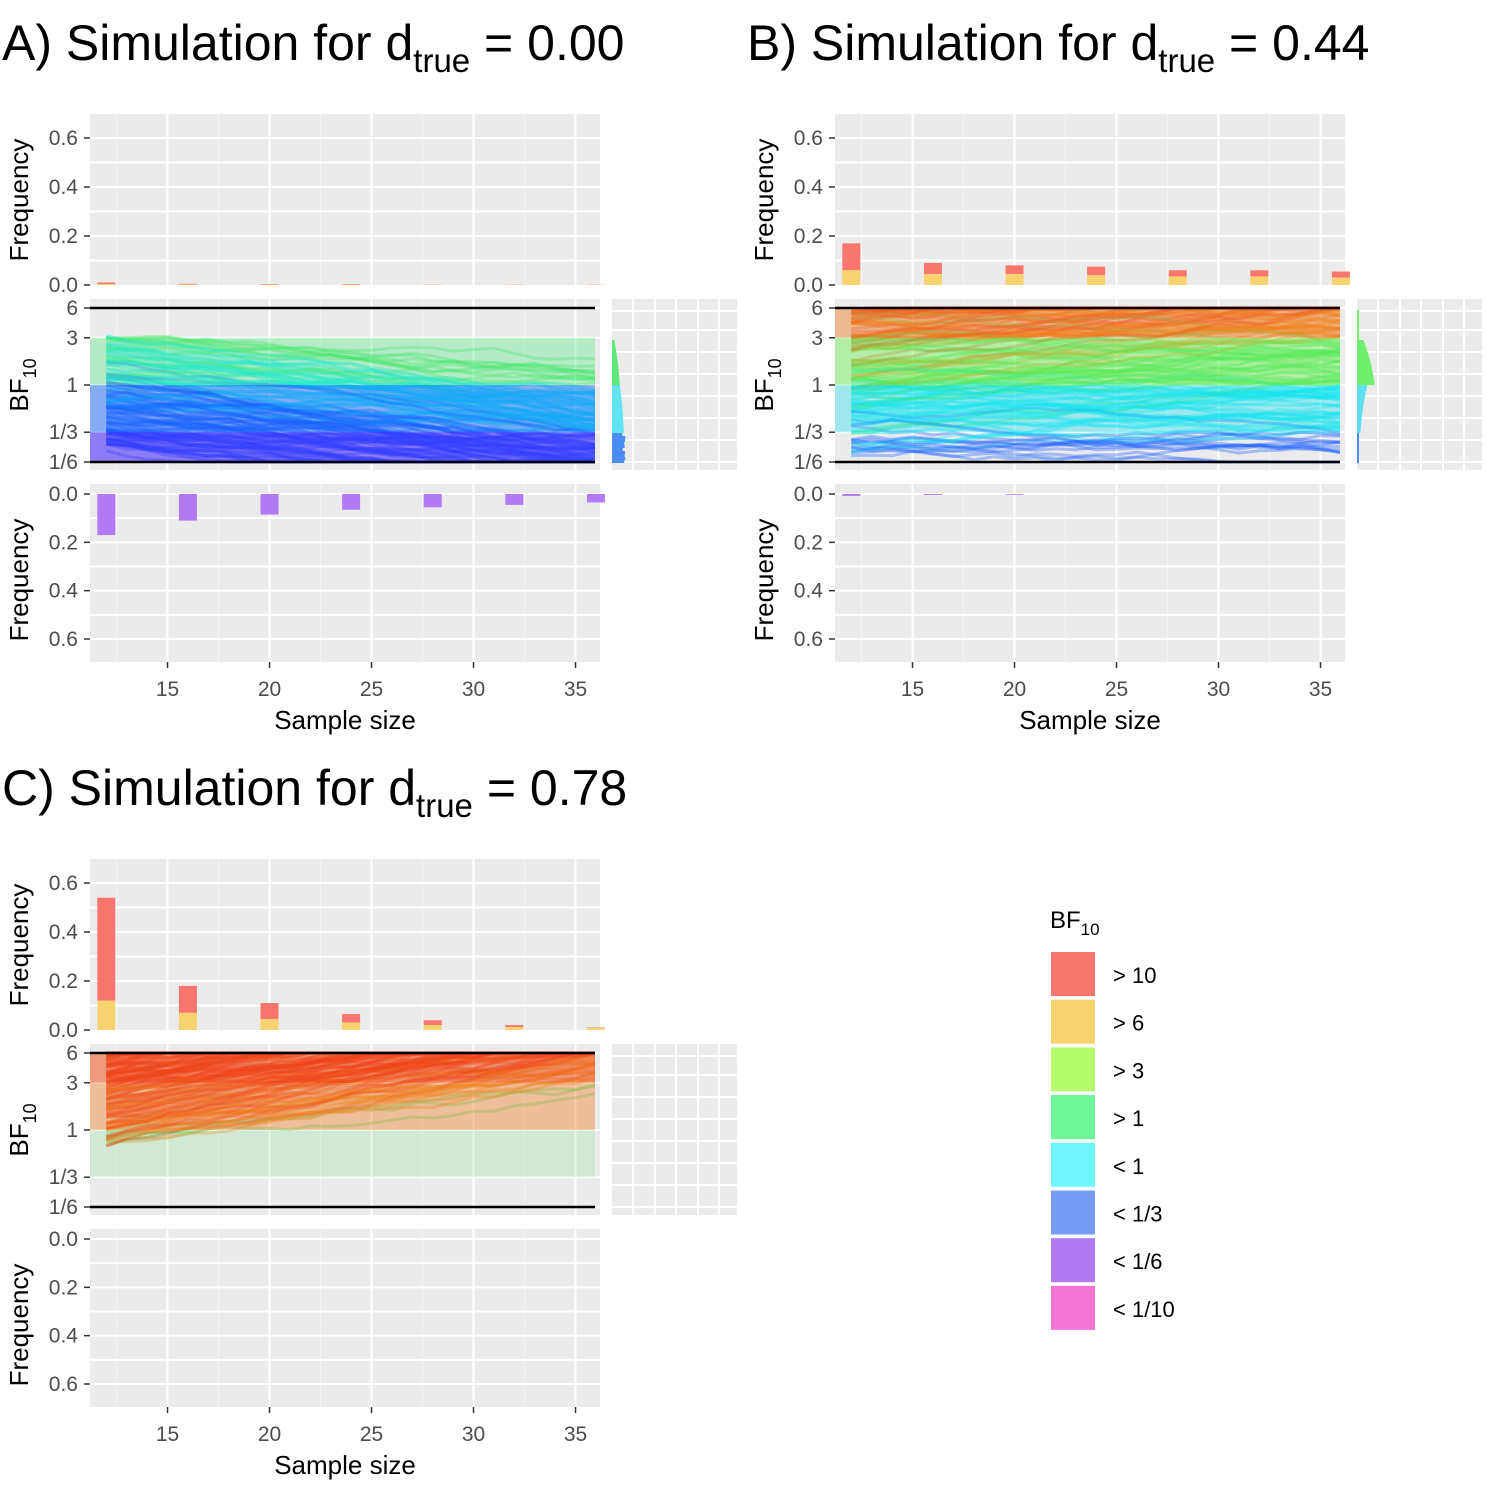  I want to click on panel-title: B) Simulation for dtrue = 0.44, so click(1058, 47).